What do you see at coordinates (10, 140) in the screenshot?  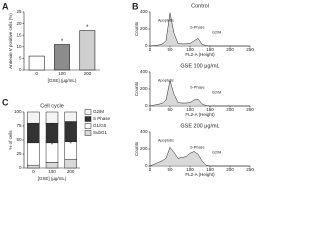 I see `y-axis-label: % of cells` at bounding box center [10, 140].